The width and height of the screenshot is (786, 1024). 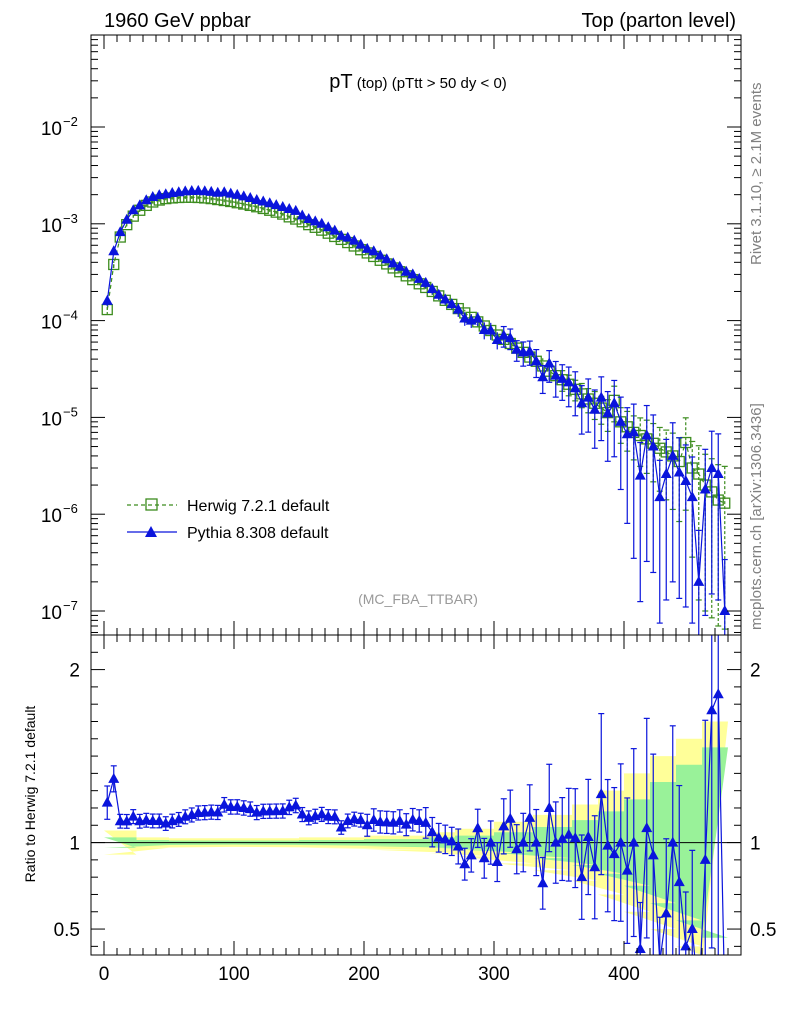 I want to click on ratio-y-tick-label: 0.5, so click(x=67, y=930).